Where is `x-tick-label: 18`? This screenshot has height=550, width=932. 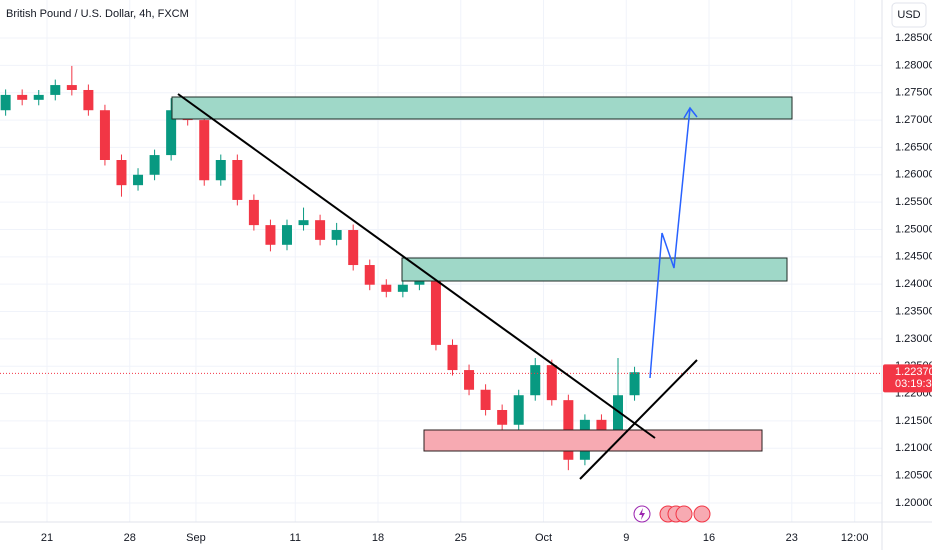 x-tick-label: 18 is located at coordinates (378, 538).